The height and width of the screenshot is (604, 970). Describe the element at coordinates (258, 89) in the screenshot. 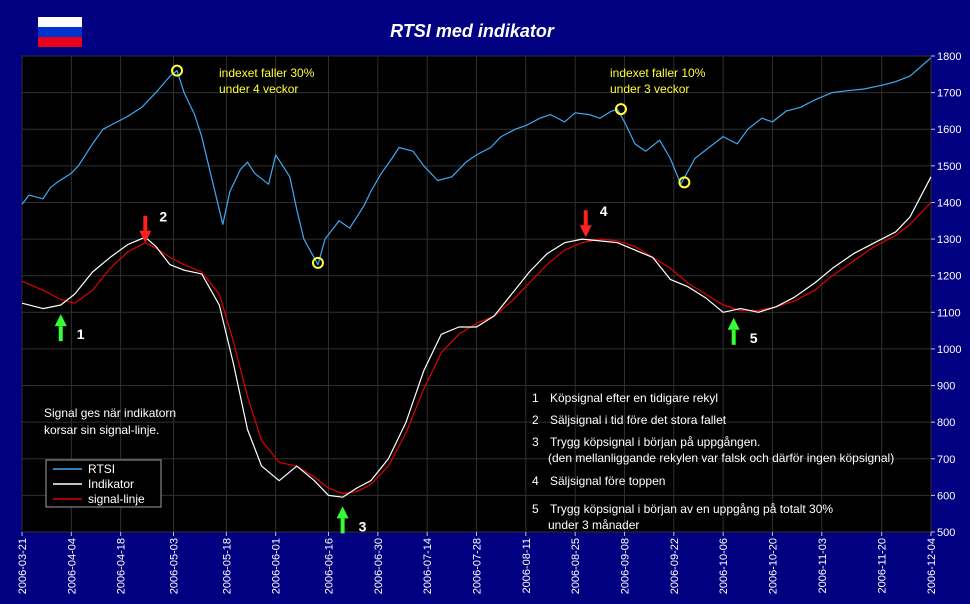

I see `annotation-drop30-line2: under 4 veckor` at that location.